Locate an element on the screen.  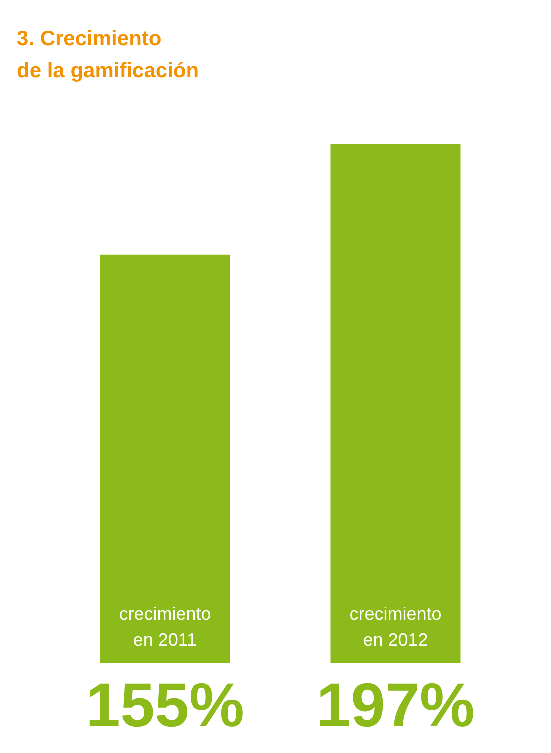
data-label: 197% is located at coordinates (396, 706).